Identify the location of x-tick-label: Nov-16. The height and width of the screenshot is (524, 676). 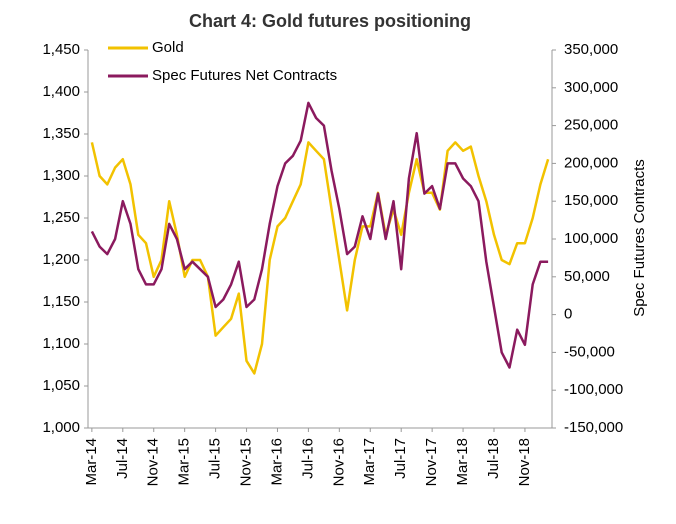
(338, 462).